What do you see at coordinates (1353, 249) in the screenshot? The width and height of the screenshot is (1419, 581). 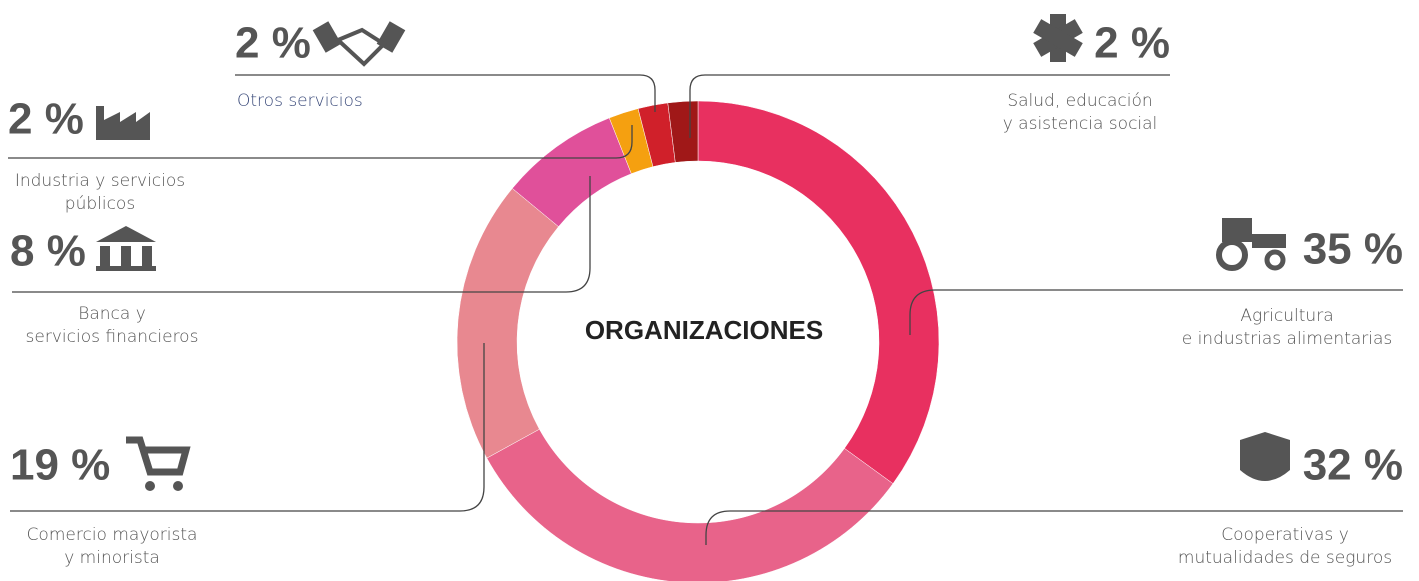 I see `value-label: 35 %` at bounding box center [1353, 249].